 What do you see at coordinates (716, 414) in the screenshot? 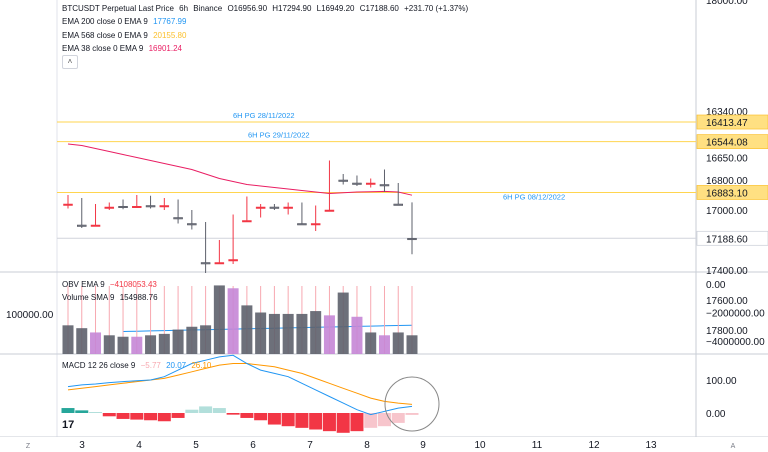
I see `macd-tick-label: 0.00` at bounding box center [716, 414].